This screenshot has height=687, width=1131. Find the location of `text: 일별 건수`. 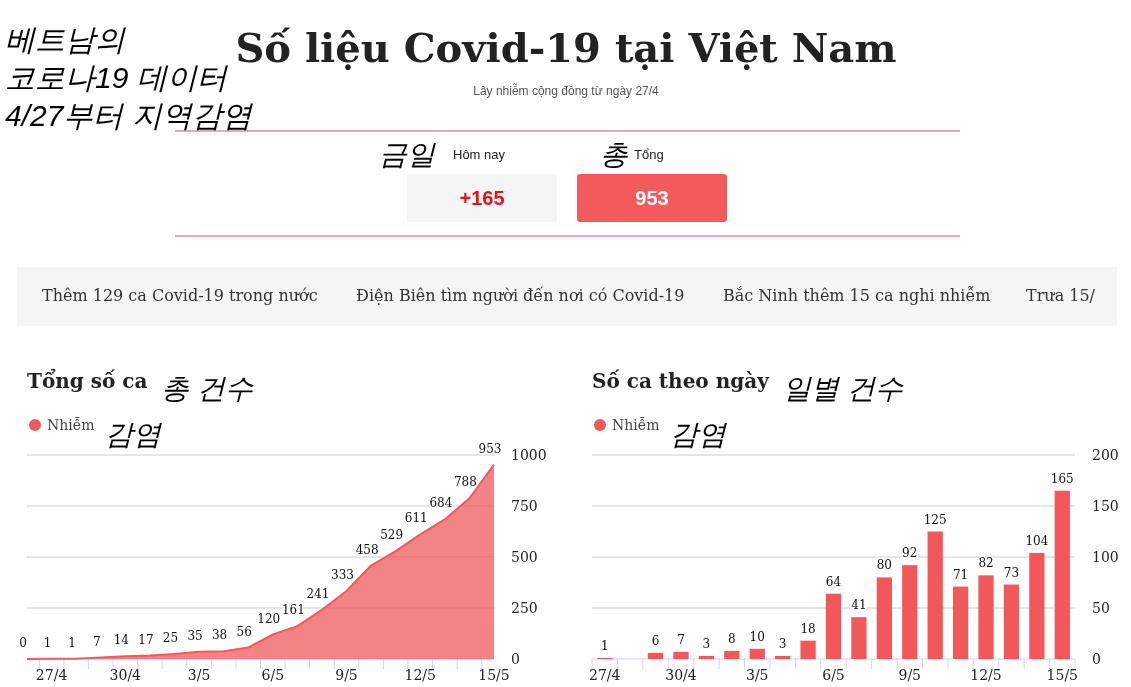

text: 일별 건수 is located at coordinates (843, 388).